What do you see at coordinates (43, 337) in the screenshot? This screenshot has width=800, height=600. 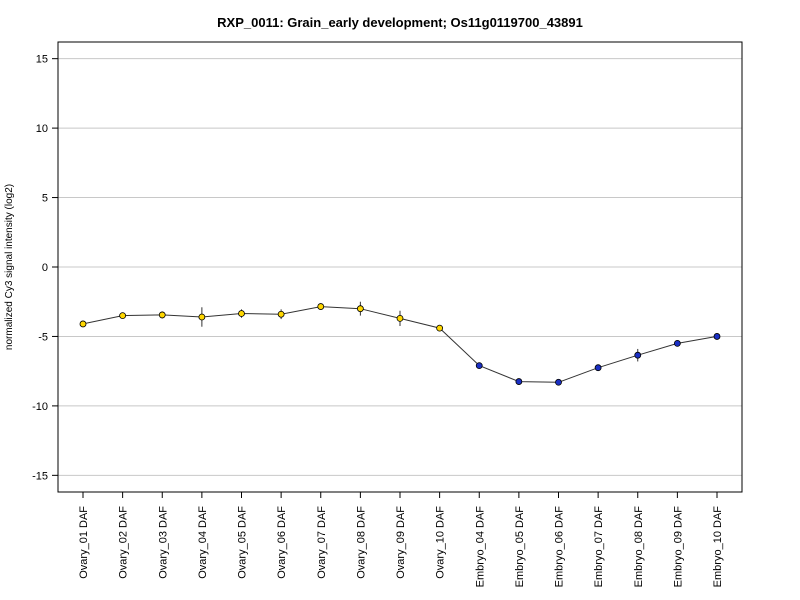 I see `y-tick-label: -5` at bounding box center [43, 337].